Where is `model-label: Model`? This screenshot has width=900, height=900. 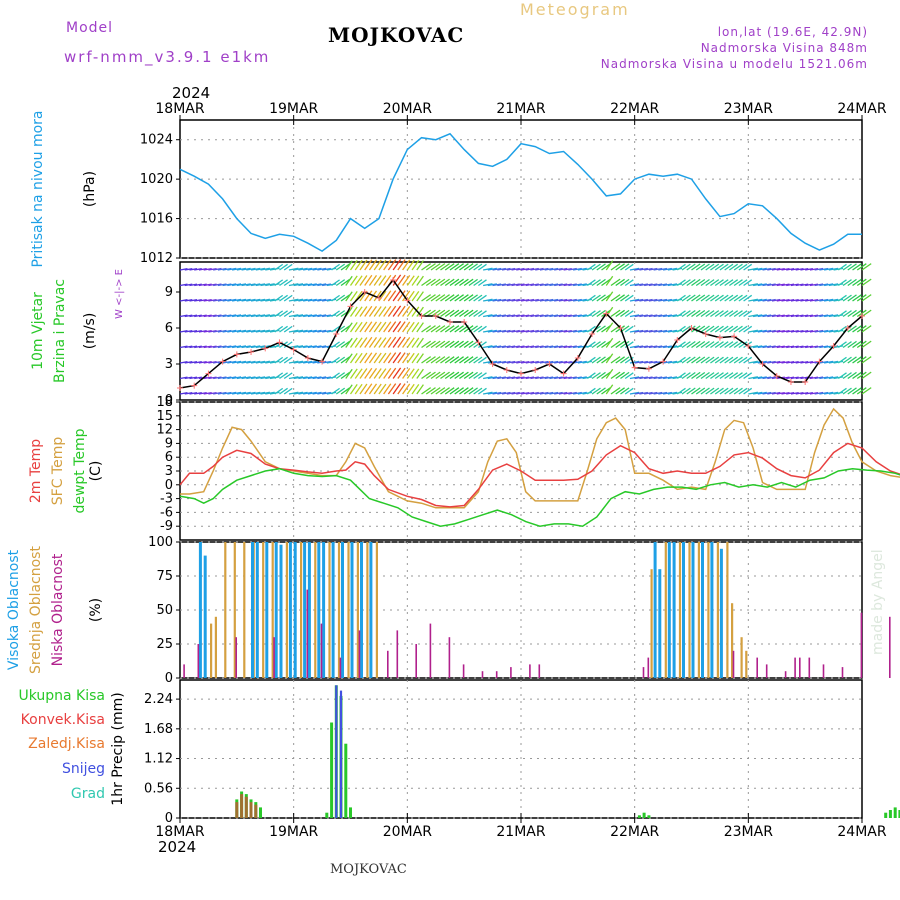
model-label: Model is located at coordinates (90, 28).